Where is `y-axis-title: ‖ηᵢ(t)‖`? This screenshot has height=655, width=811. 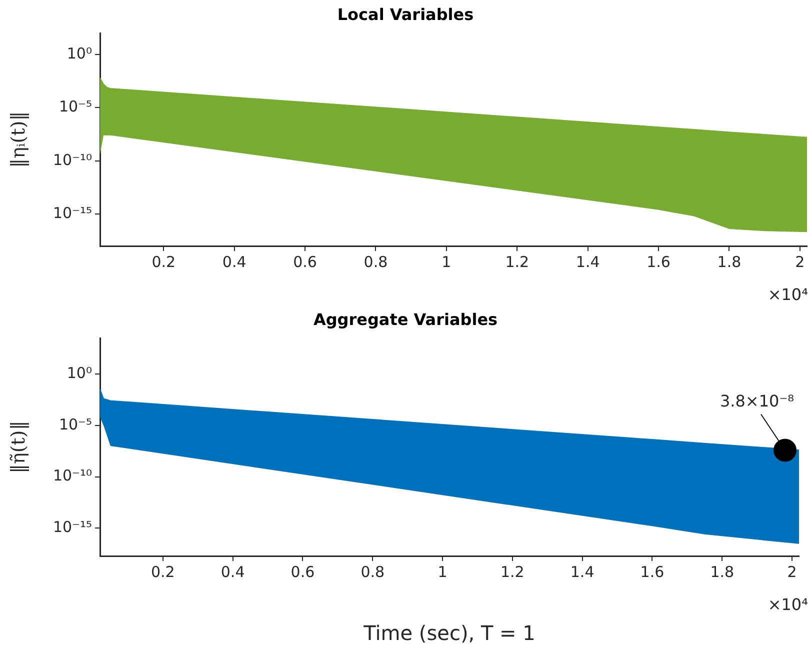 y-axis-title: ‖ηᵢ(t)‖ is located at coordinates (18, 139).